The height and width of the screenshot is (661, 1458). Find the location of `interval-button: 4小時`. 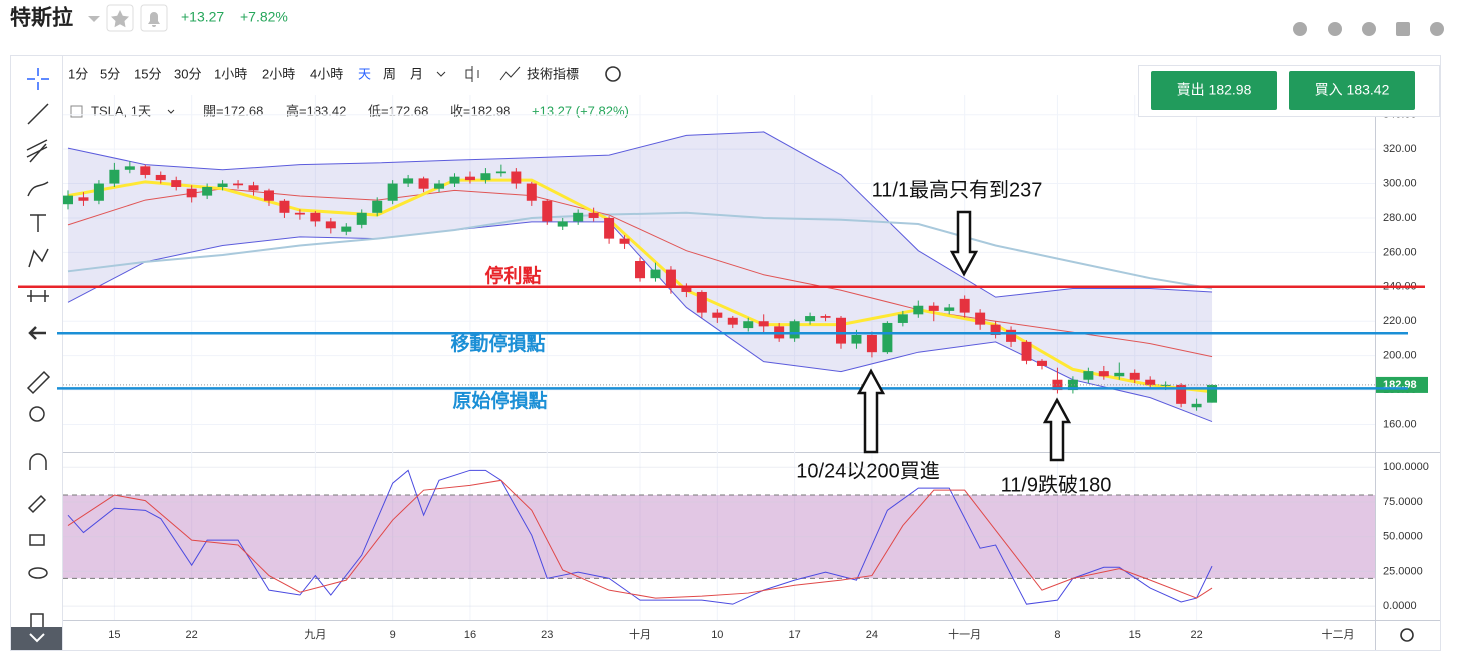

interval-button: 4小時 is located at coordinates (326, 73).